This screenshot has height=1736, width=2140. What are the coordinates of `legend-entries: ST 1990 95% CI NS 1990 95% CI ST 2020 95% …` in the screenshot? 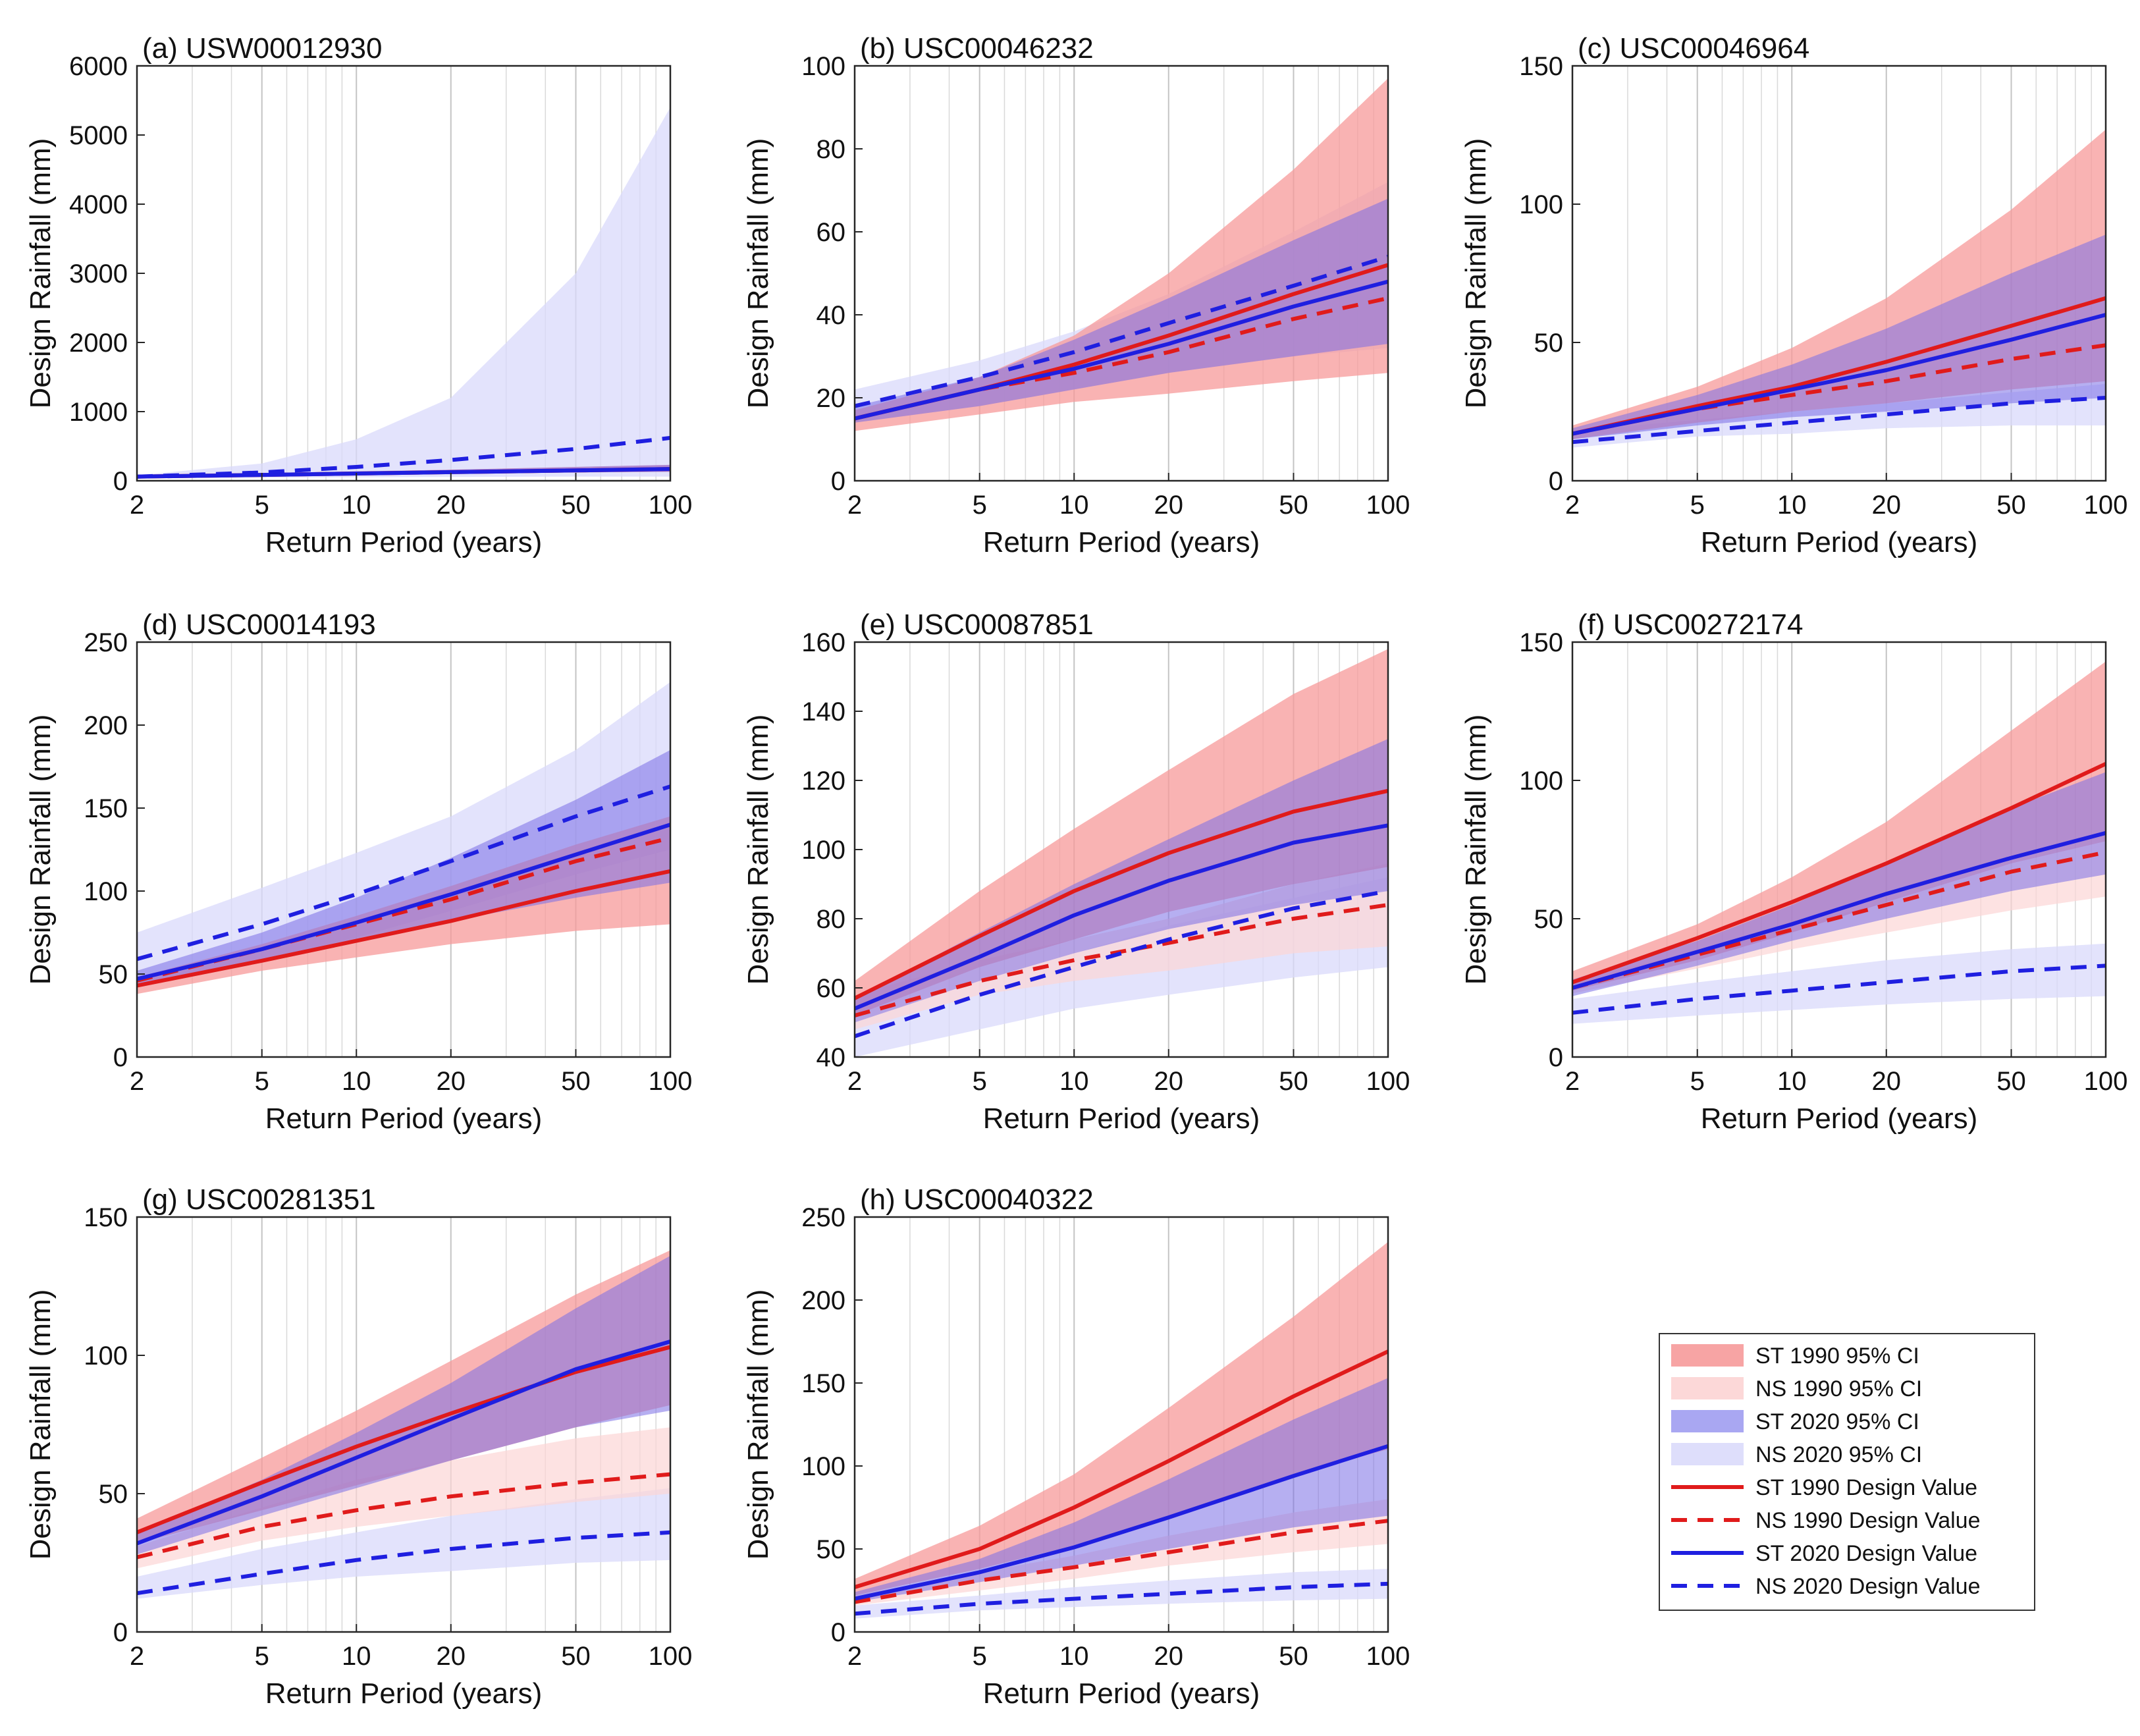 It's located at (1825, 1471).